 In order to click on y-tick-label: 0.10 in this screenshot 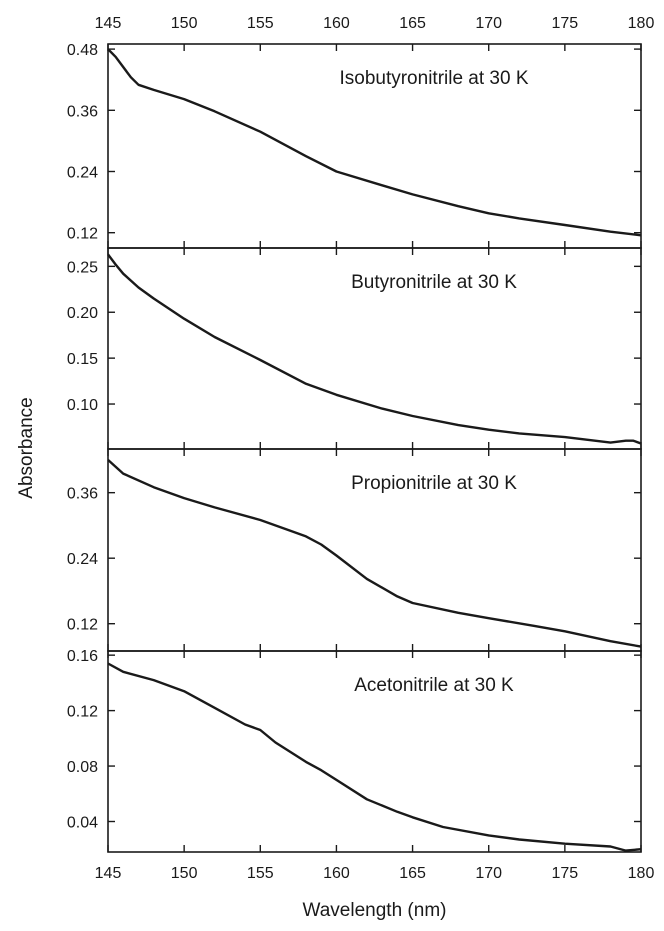, I will do `click(82, 405)`.